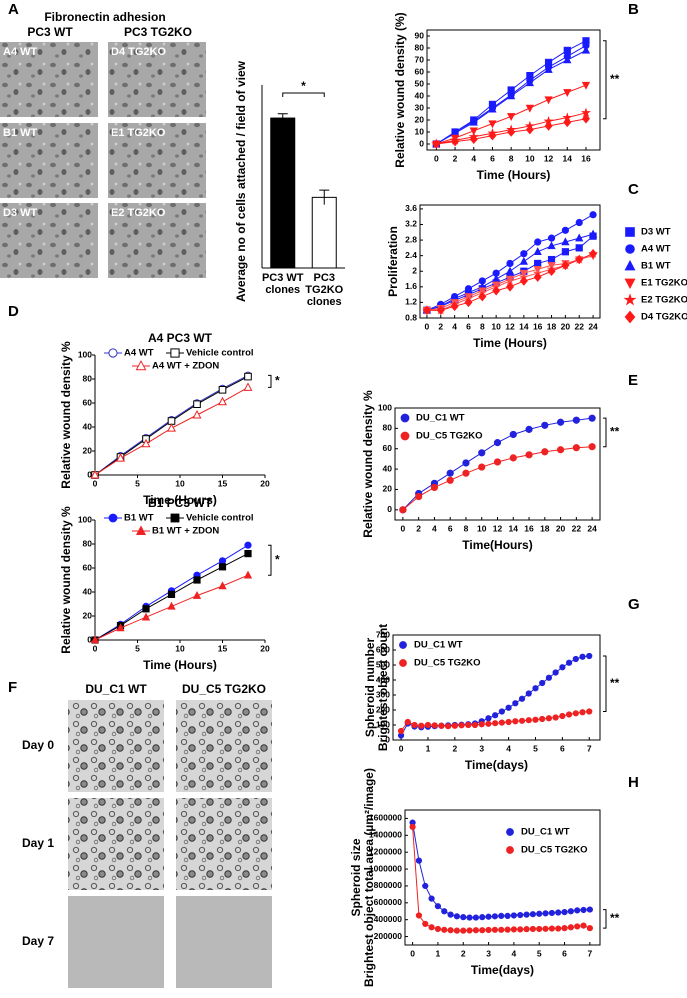  I want to click on plot-frame, so click(513, 90).